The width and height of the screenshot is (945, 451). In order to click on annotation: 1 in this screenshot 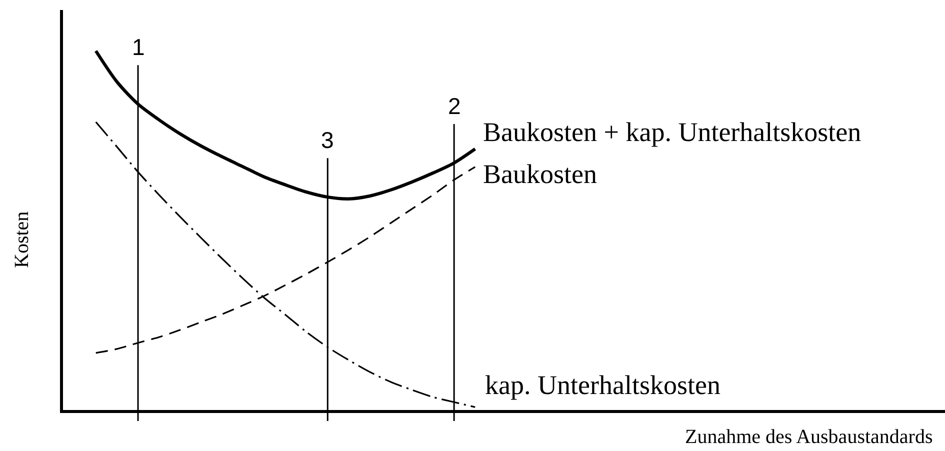, I will do `click(138, 47)`.